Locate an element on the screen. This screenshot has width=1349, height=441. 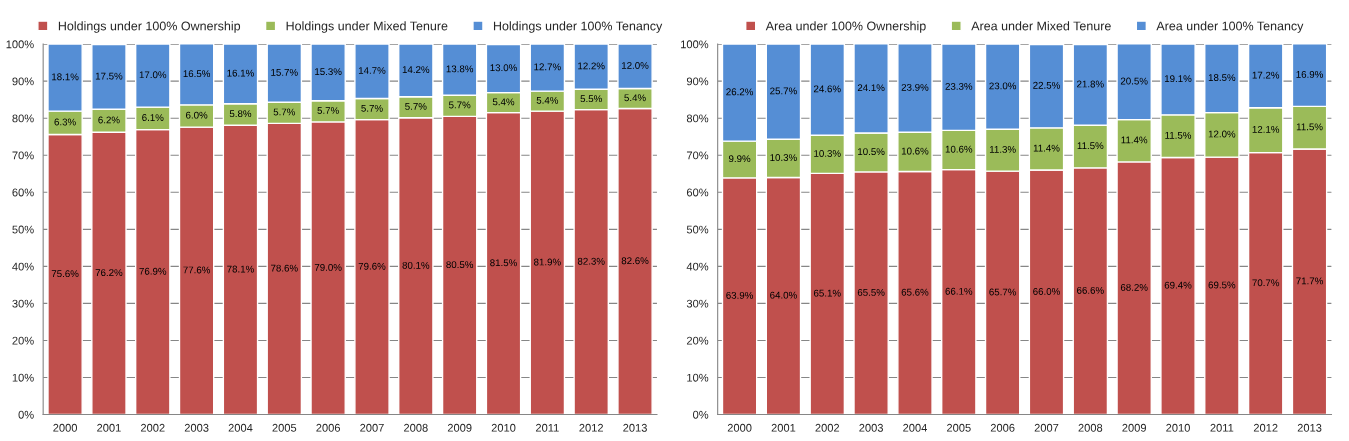
data-label: 69.4% is located at coordinates (1178, 285).